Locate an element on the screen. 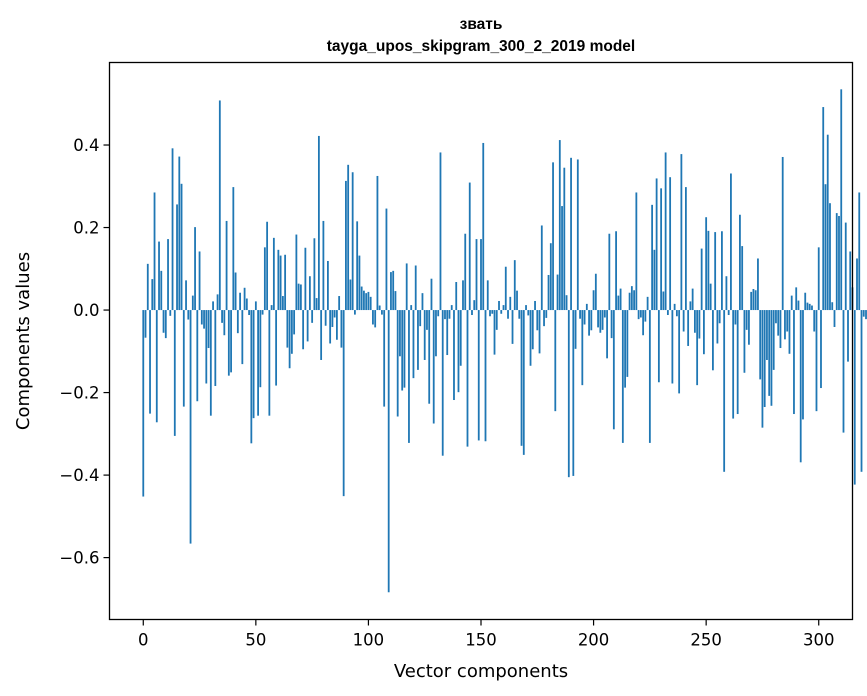 The height and width of the screenshot is (696, 867). x-tick-label: 50 is located at coordinates (255, 640).